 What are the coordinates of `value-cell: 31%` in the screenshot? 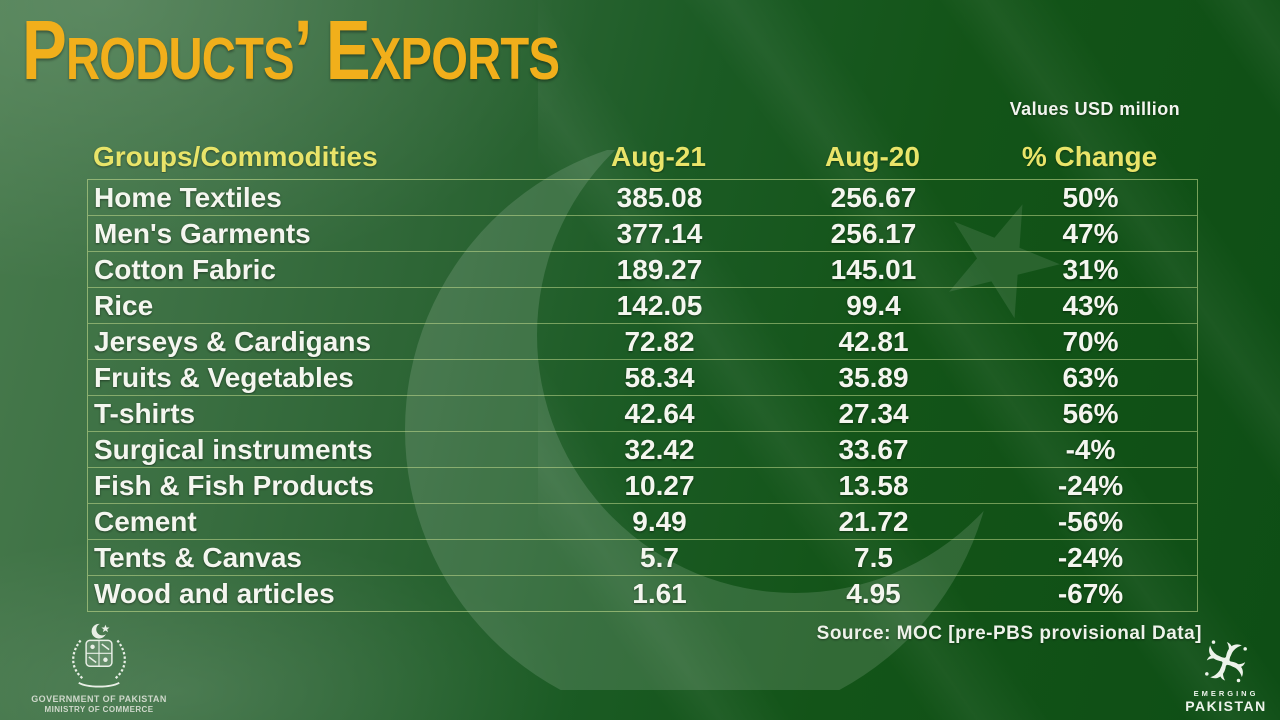 It's located at (1090, 269).